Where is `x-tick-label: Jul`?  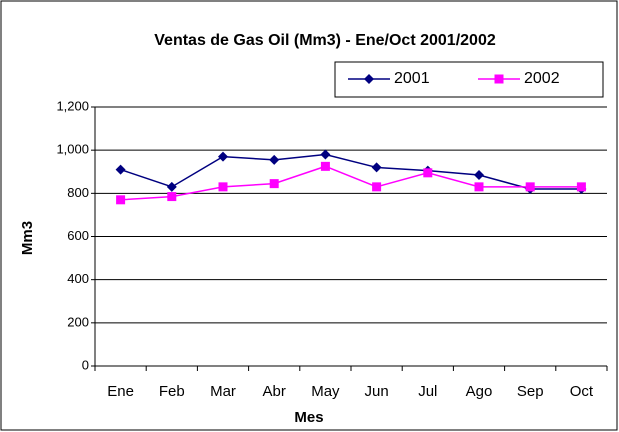
x-tick-label: Jul is located at coordinates (427, 391).